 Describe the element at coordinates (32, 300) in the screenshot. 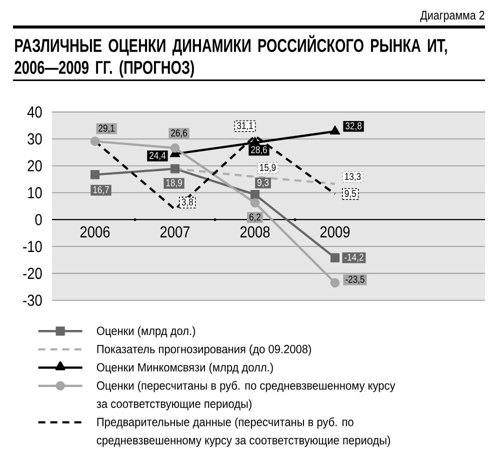

I see `y-tick-label: -30` at that location.